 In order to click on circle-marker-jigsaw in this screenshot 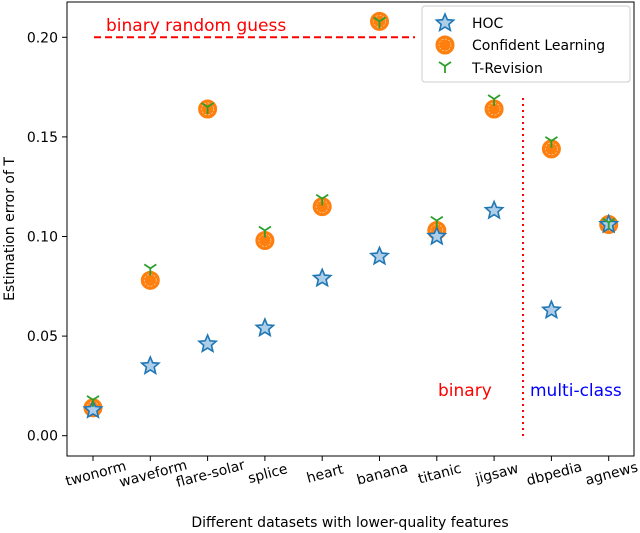, I will do `click(494, 109)`.